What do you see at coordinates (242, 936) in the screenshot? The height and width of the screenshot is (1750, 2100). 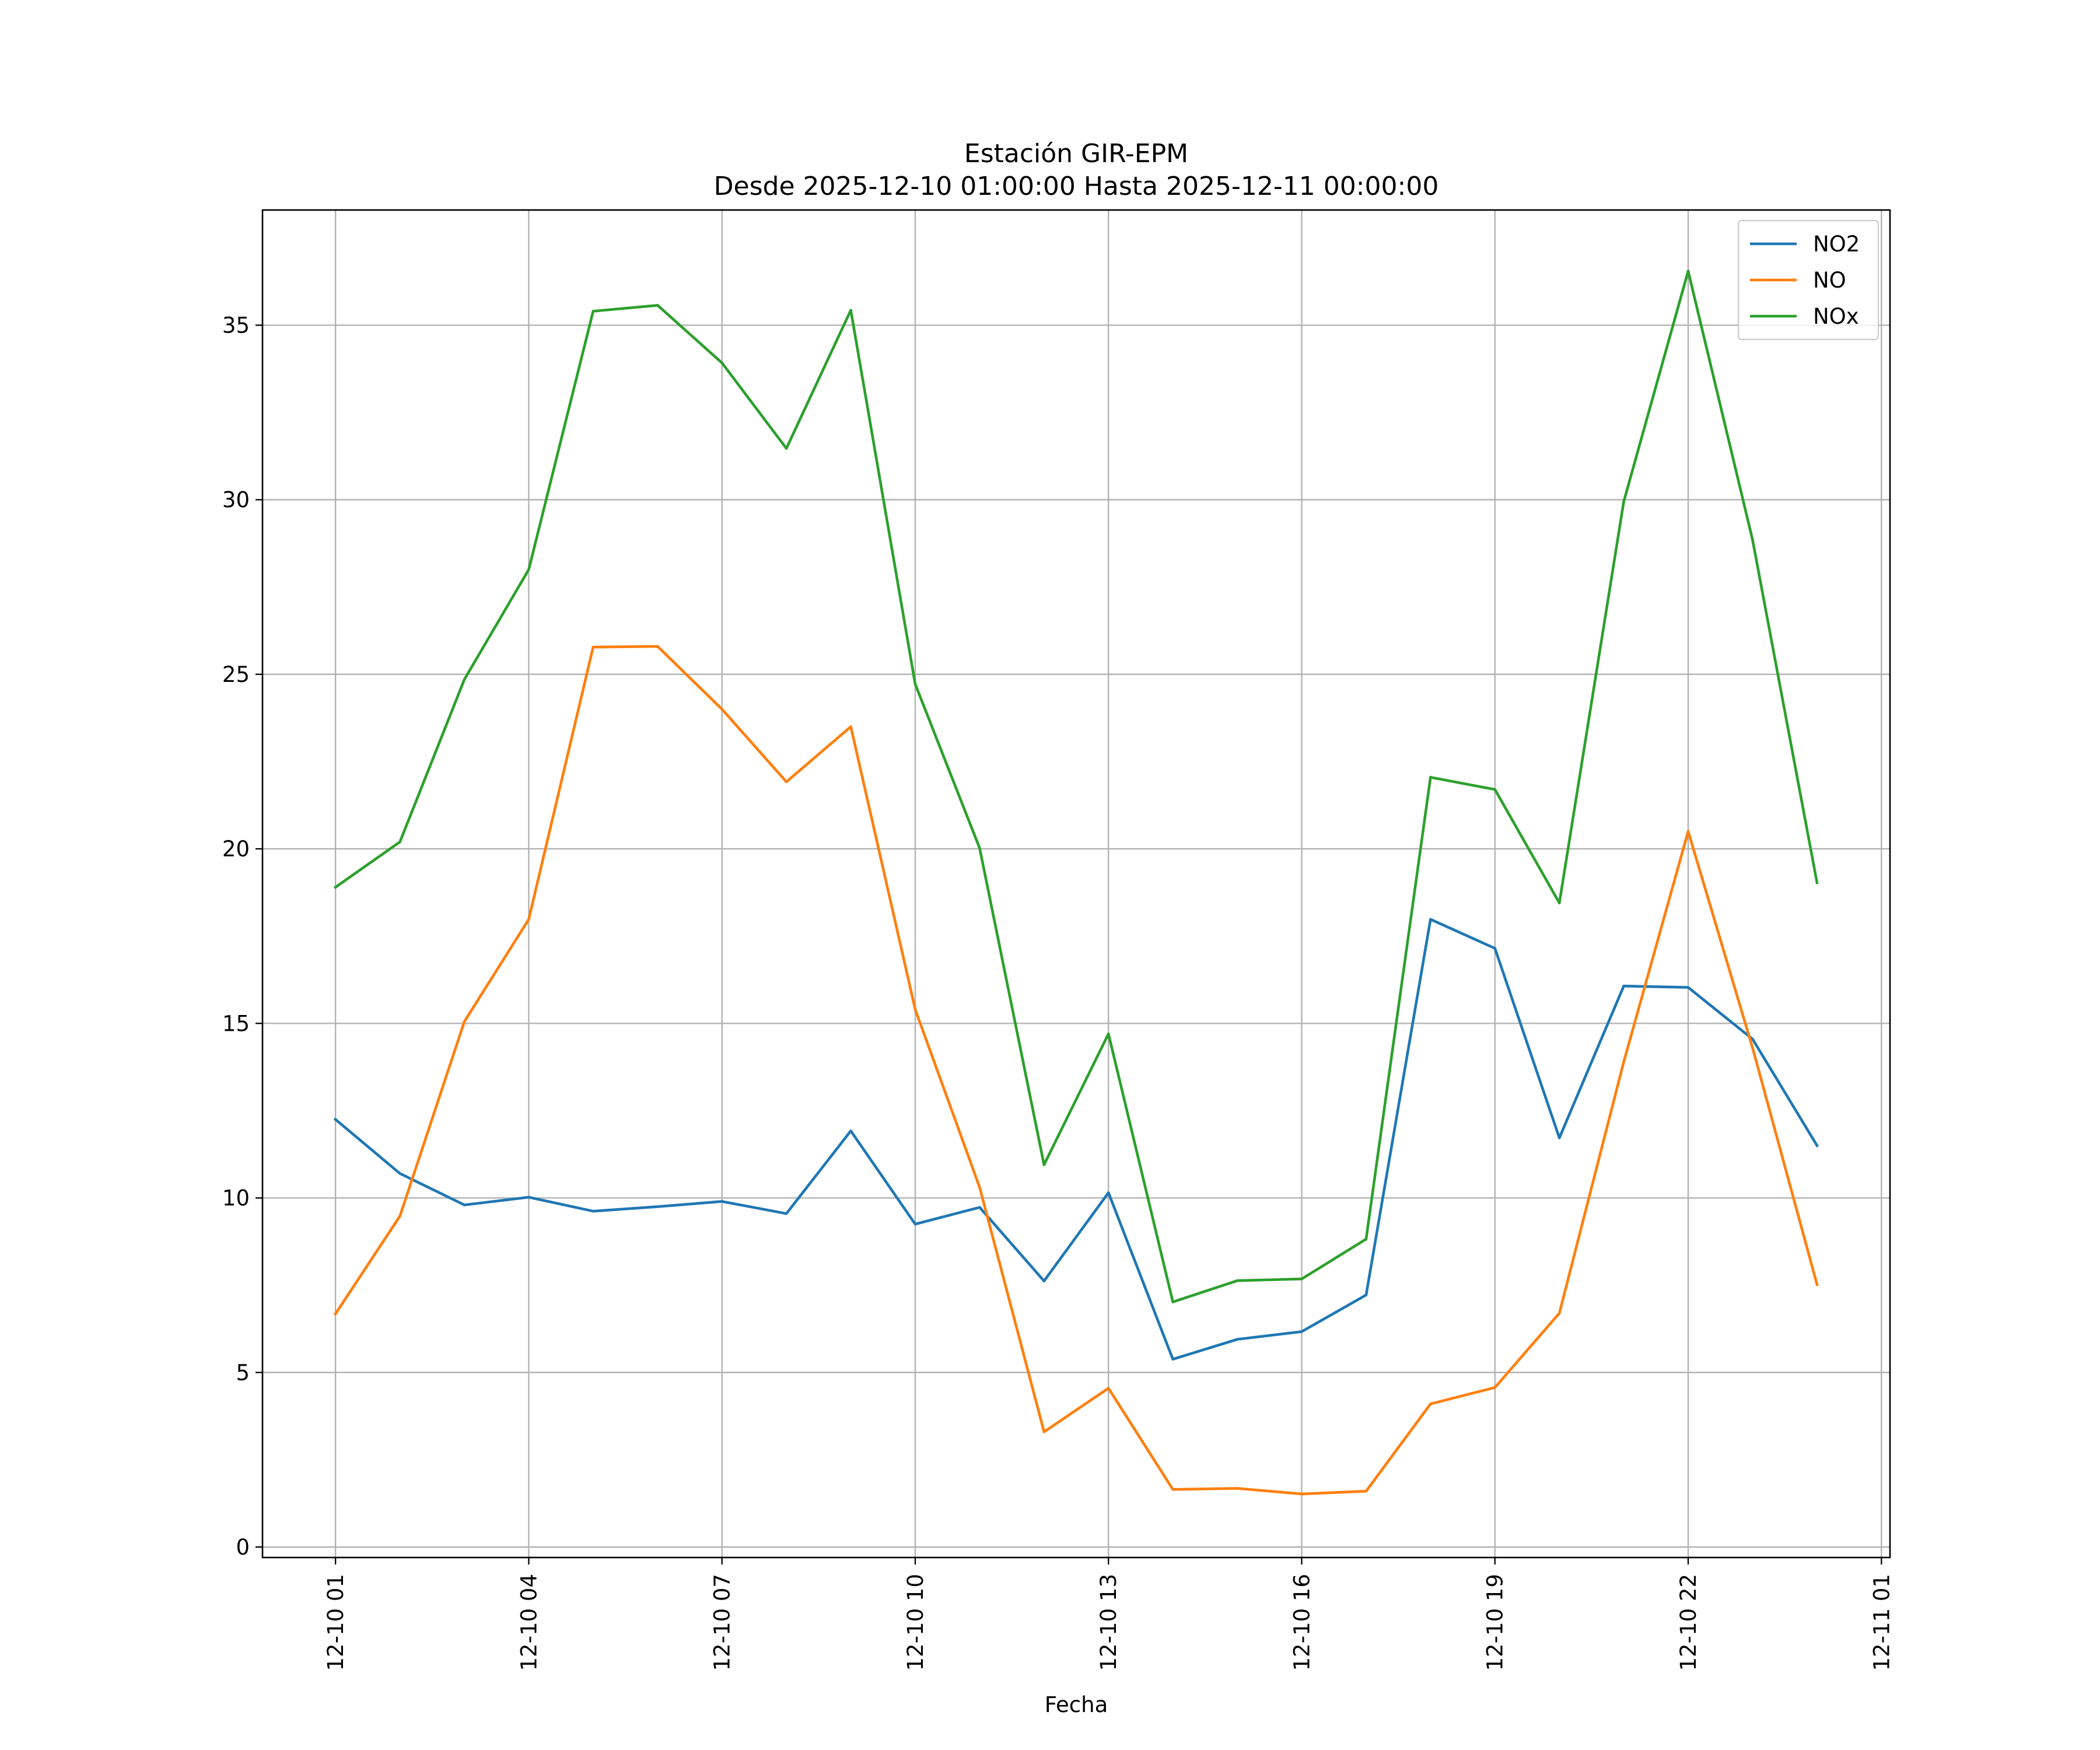 I see `y-axis: 0 5 10 15 20 25 30 35` at bounding box center [242, 936].